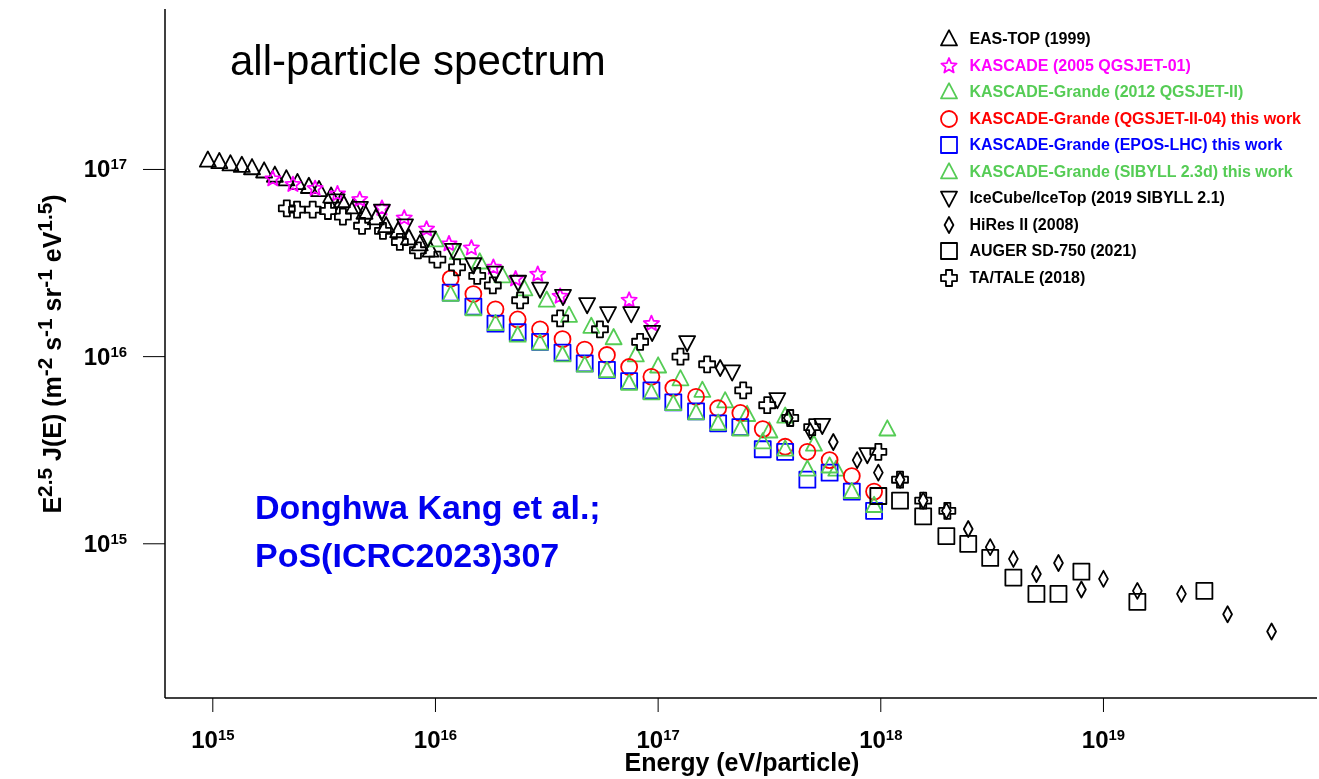  I want to click on x-tick-label: 10$^{18}$, so click(881, 739).